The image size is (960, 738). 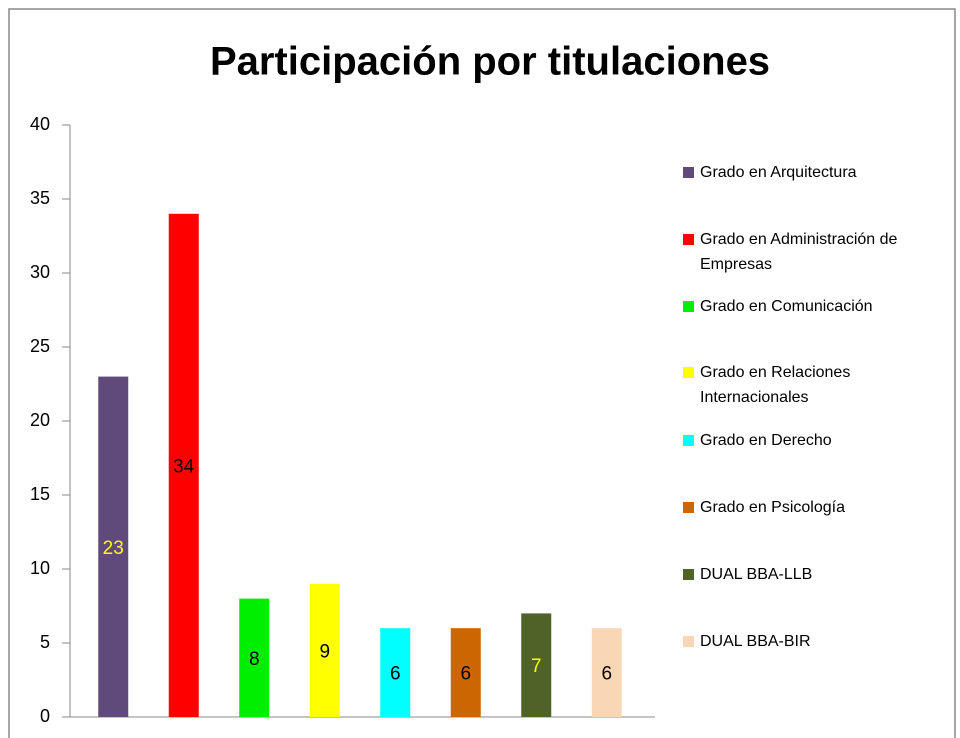 What do you see at coordinates (40, 272) in the screenshot?
I see `y-tick-label: 30` at bounding box center [40, 272].